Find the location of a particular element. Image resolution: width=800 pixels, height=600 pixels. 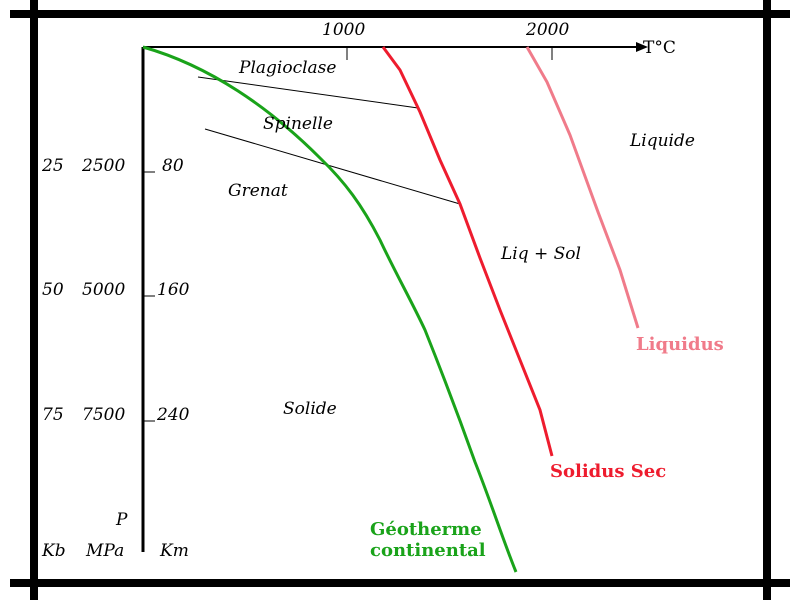

mpa-2500: 2500 is located at coordinates (103, 166).